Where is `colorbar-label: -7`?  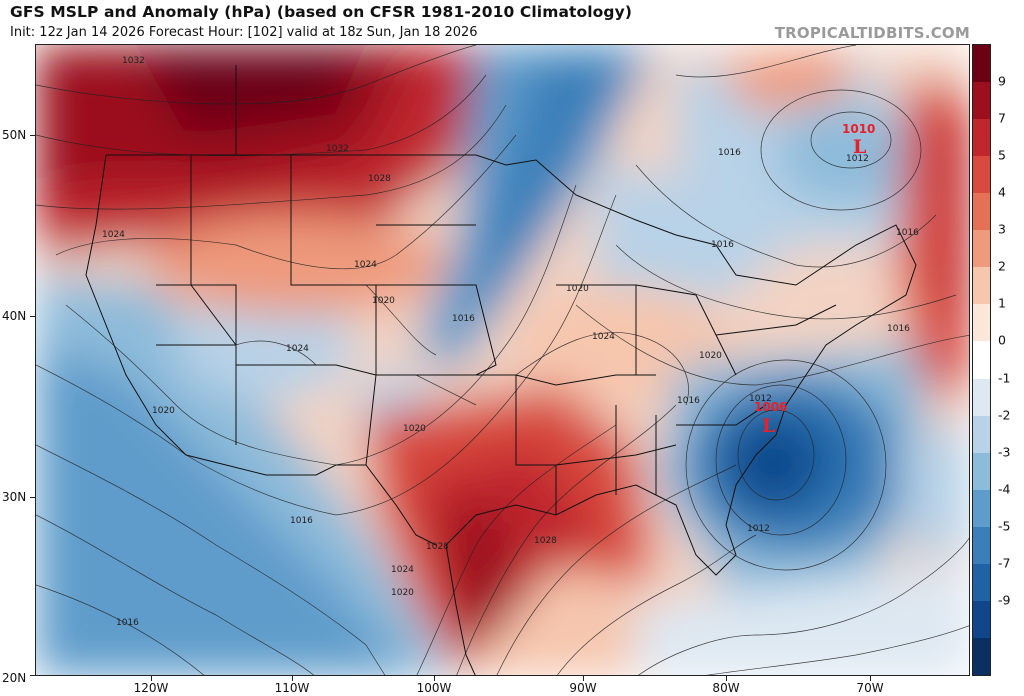
colorbar-label: -7 is located at coordinates (1004, 563).